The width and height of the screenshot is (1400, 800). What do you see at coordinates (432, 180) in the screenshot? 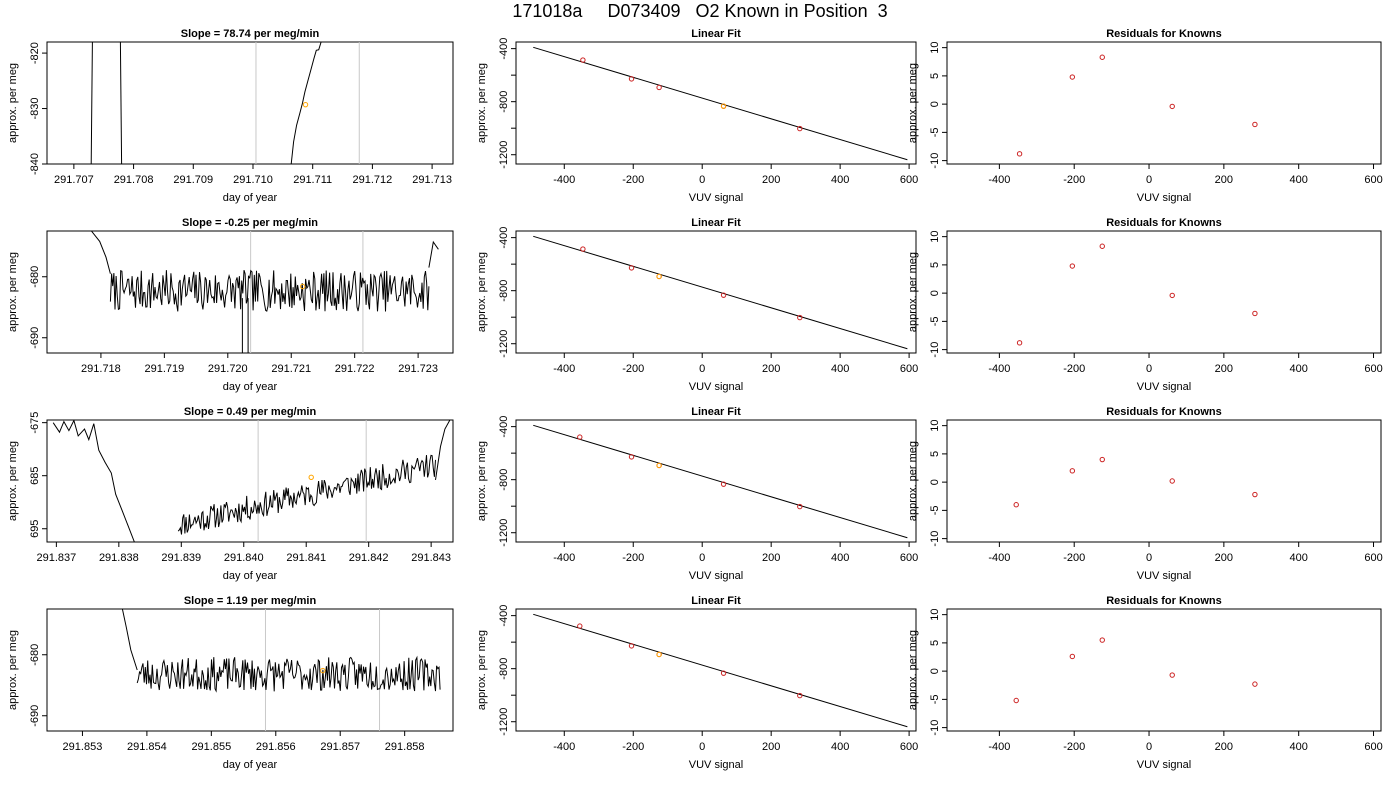
I see `x-tick-label: 291.713` at bounding box center [432, 180].